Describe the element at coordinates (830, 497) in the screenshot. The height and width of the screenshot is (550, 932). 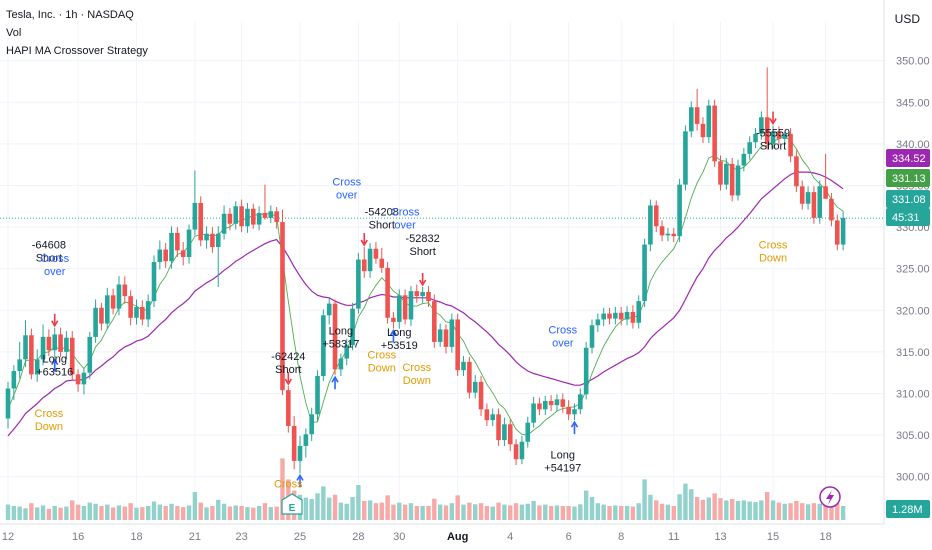
I see `lightning-icon` at that location.